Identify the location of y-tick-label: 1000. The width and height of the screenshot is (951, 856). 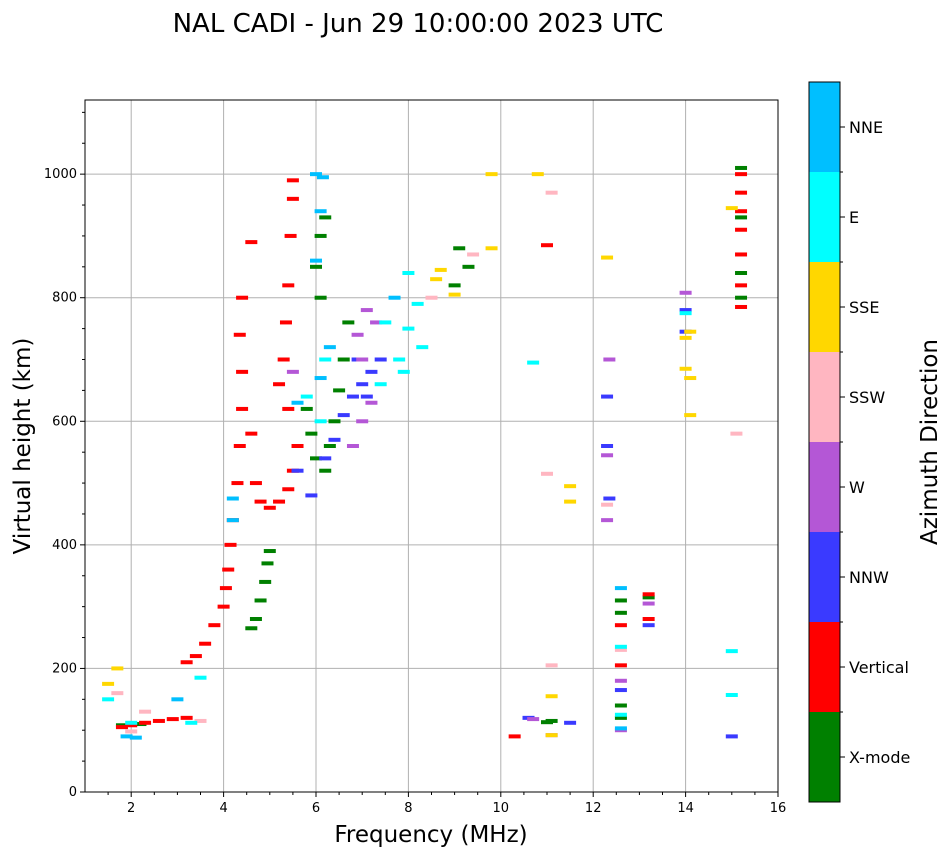
(60, 174).